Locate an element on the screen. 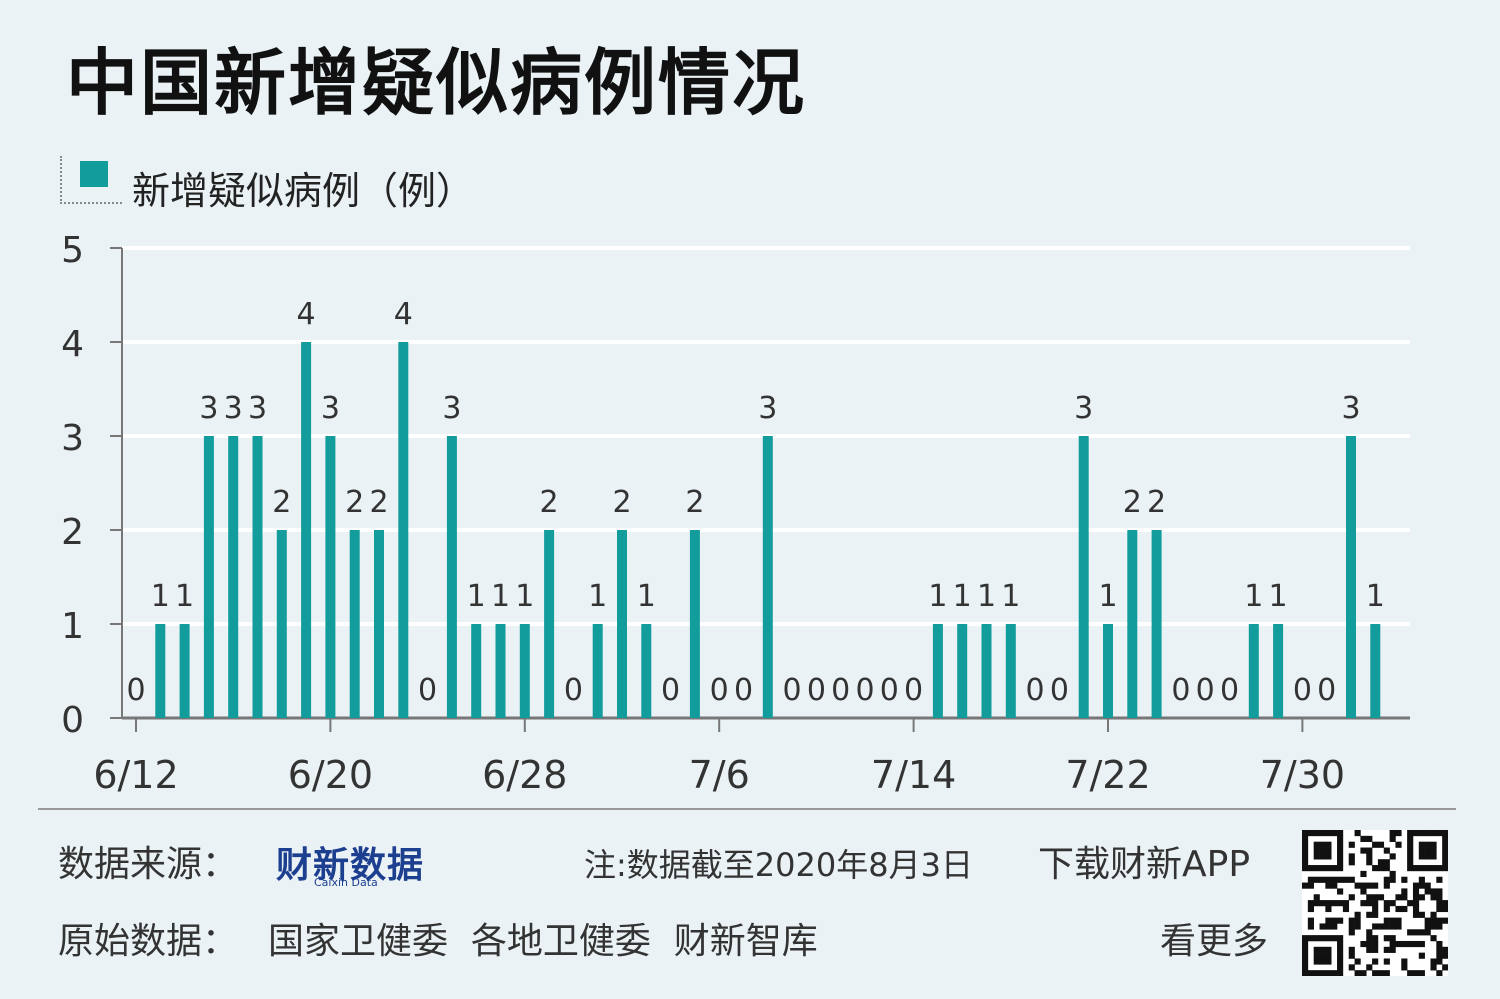  bar-value-label: 4 is located at coordinates (306, 314).